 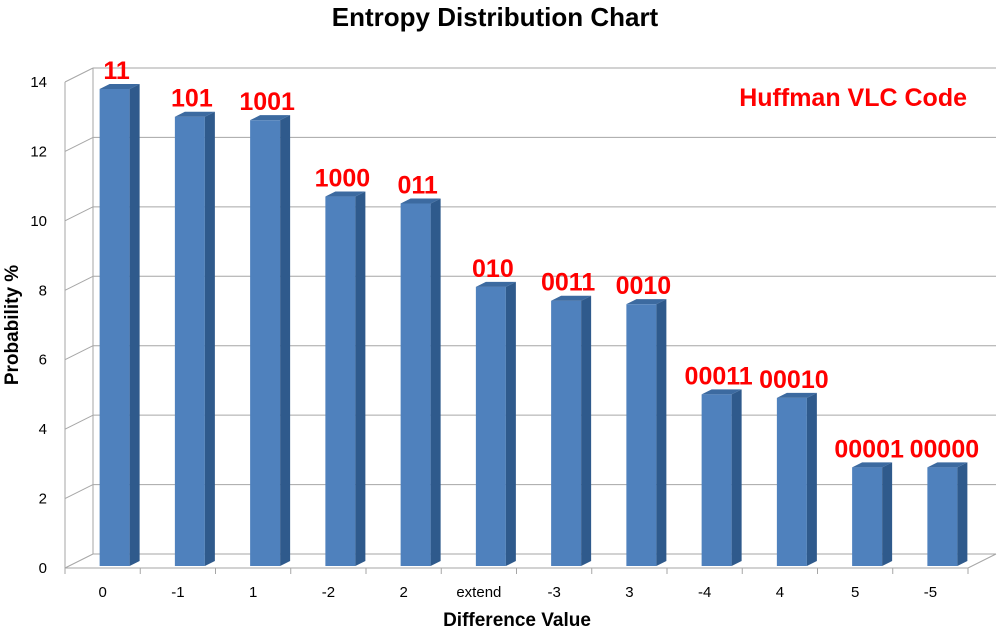 I want to click on x-tick-label: -3, so click(x=553, y=592).